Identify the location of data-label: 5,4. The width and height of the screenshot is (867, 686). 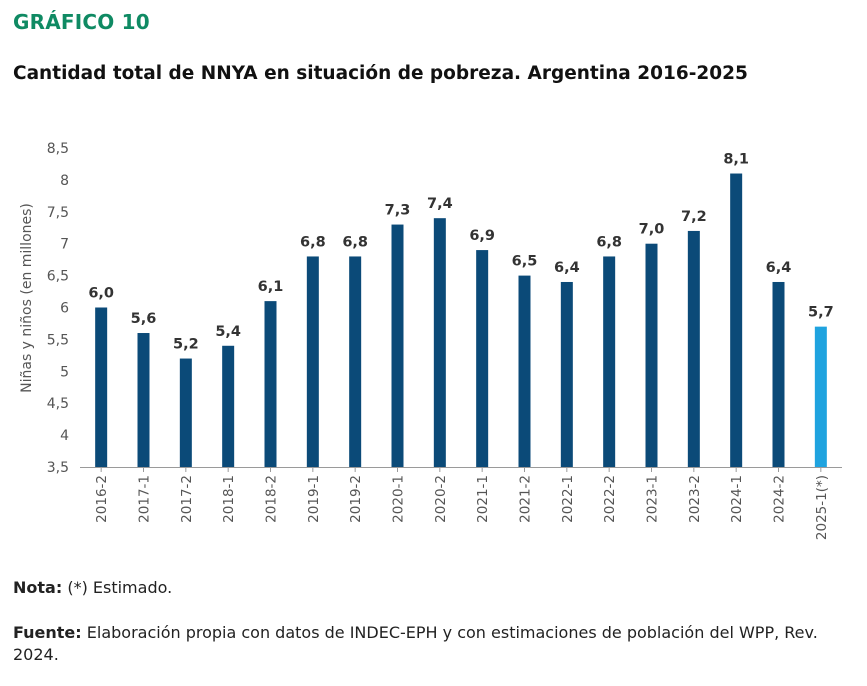
(228, 332).